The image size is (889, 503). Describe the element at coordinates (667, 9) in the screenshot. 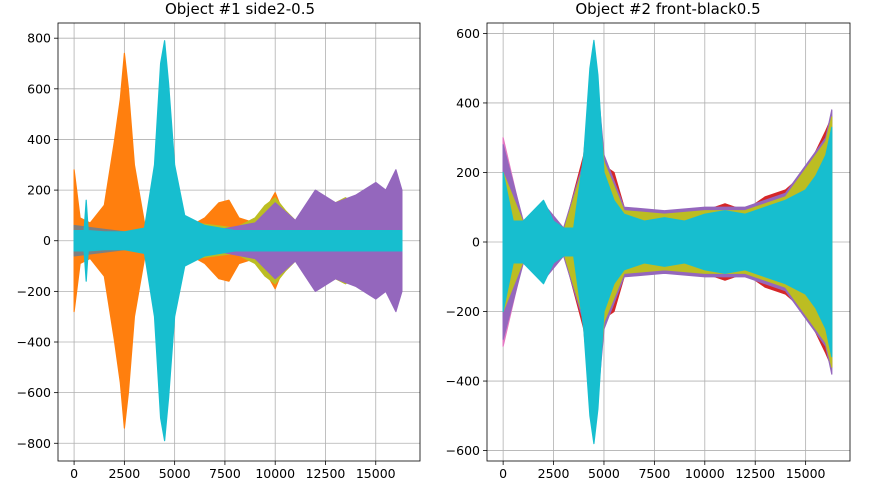

I see `chart-title: Object #2 front-black0.5` at that location.